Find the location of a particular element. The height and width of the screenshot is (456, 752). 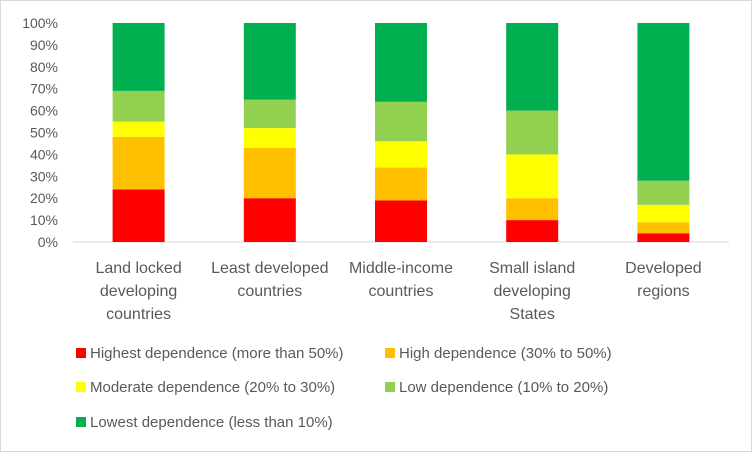

y-tick-label: 90% is located at coordinates (44, 45).